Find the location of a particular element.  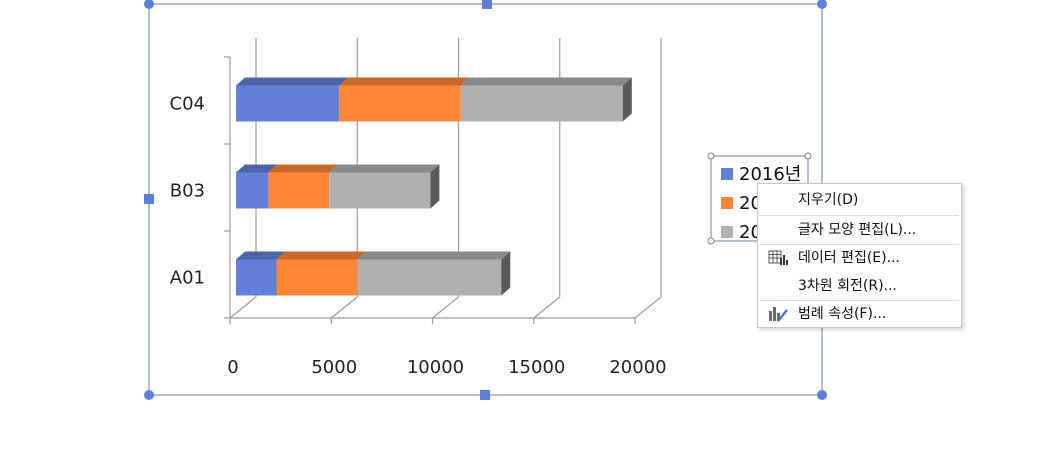

legend-selection-handles is located at coordinates (759, 198).